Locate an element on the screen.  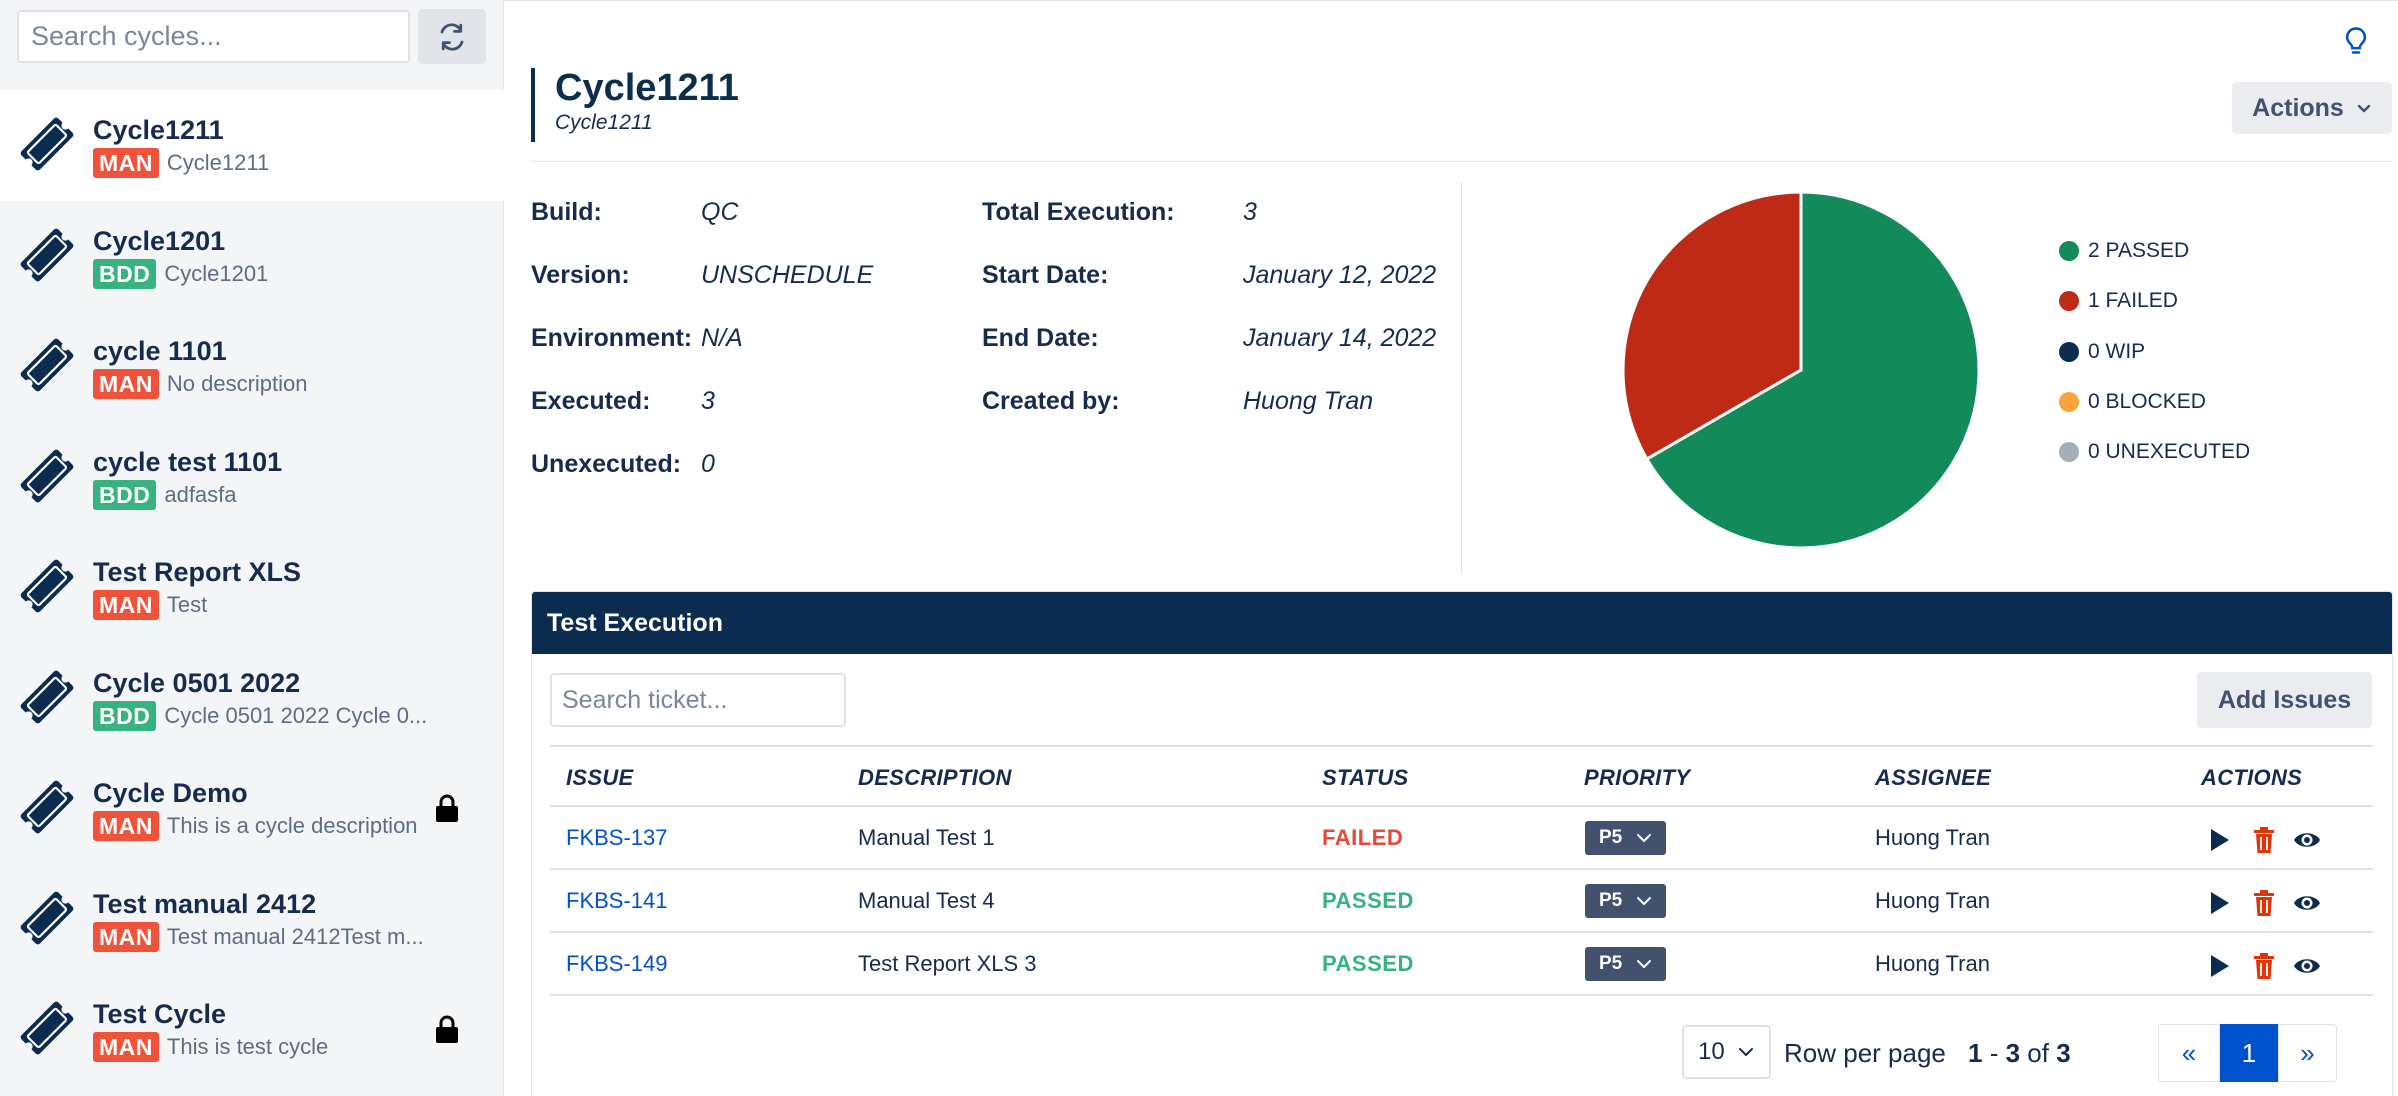
cycle-description: This is test cycle is located at coordinates (247, 1046).